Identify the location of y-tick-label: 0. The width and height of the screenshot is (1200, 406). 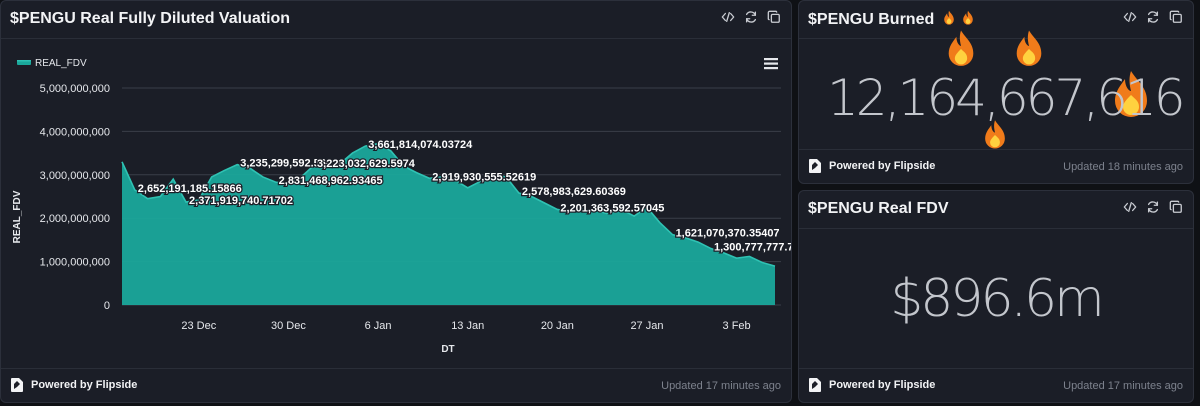
(107, 306).